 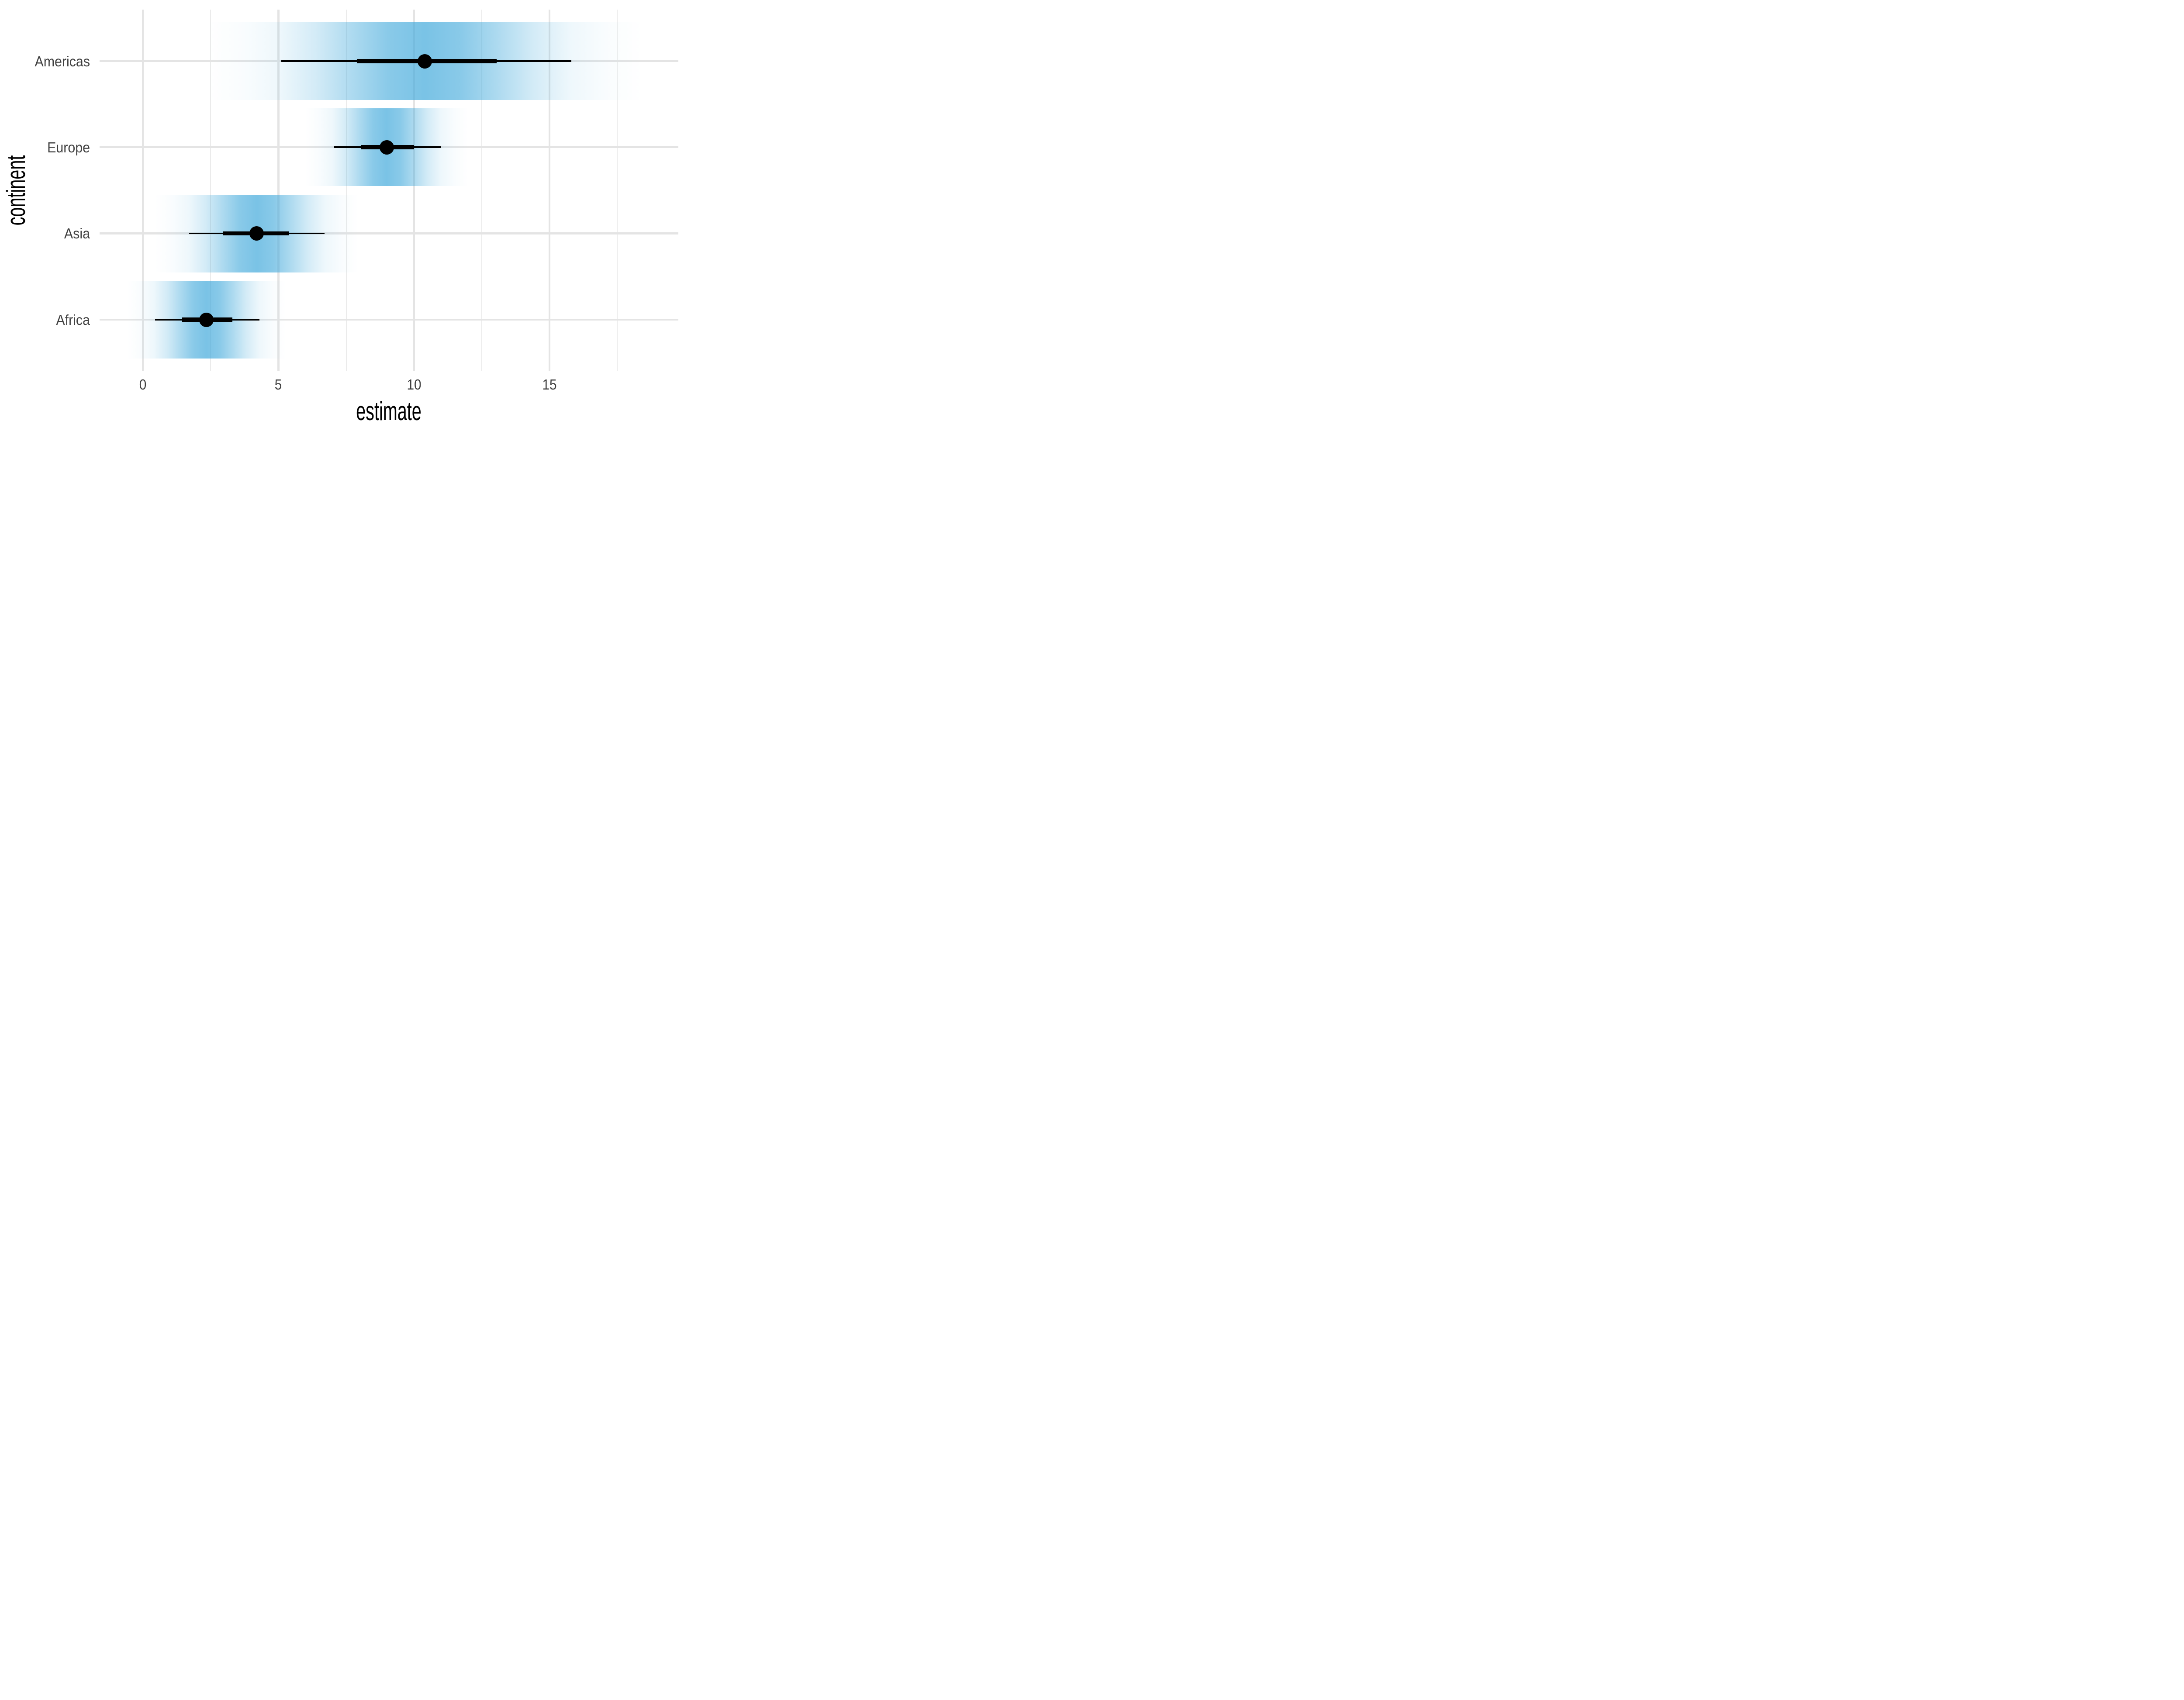 I want to click on y-axis-title: continent, so click(x=16, y=190).